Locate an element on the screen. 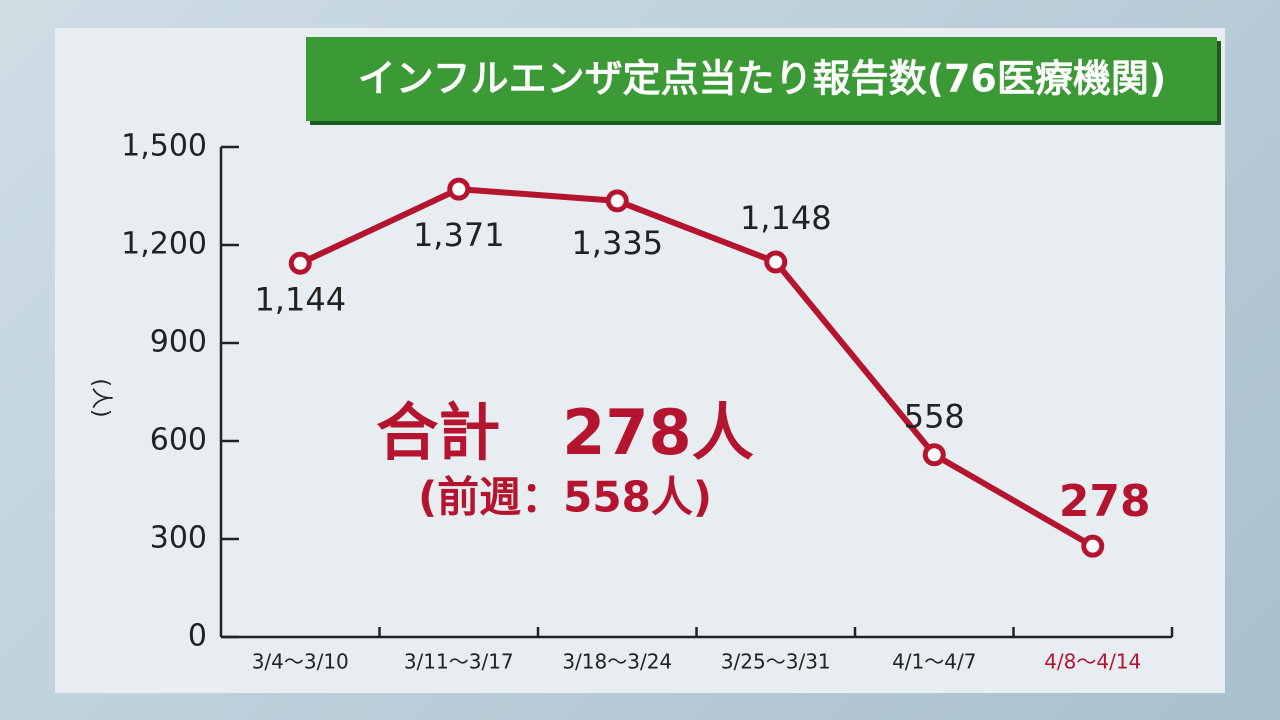 This screenshot has height=720, width=1280. y-axis-label: (人) is located at coordinates (100, 397).